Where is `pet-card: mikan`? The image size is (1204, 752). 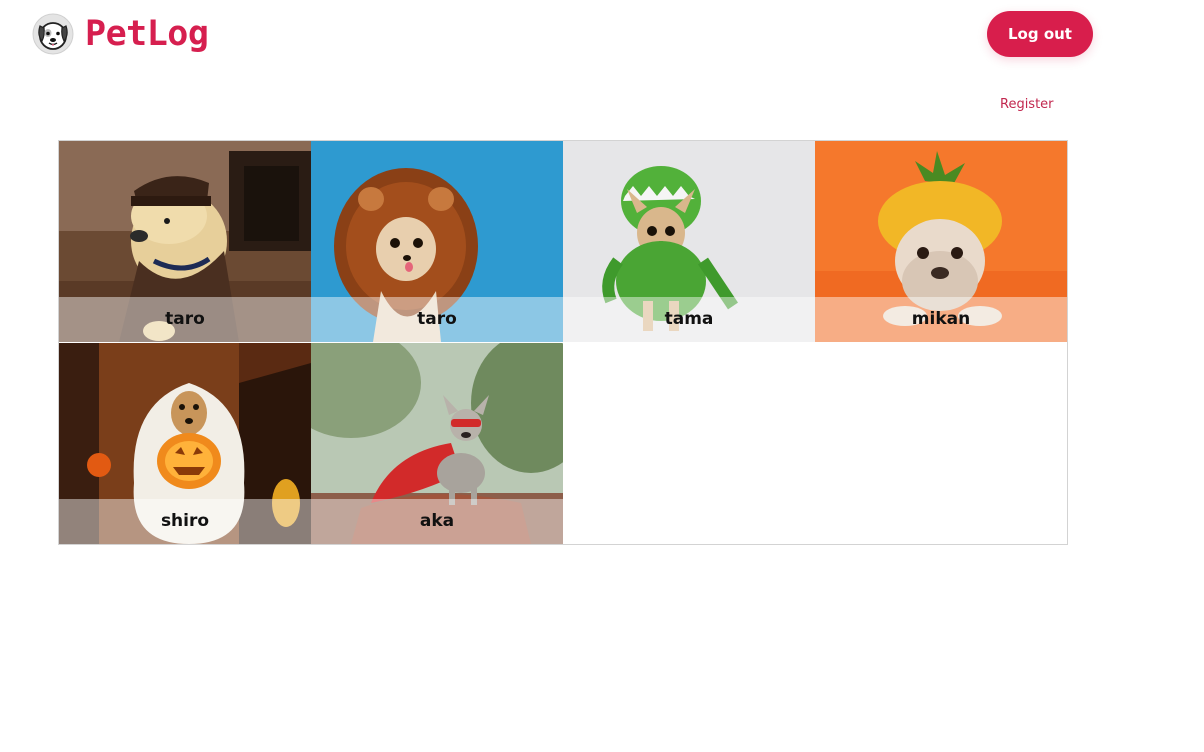
pet-card: mikan is located at coordinates (941, 241).